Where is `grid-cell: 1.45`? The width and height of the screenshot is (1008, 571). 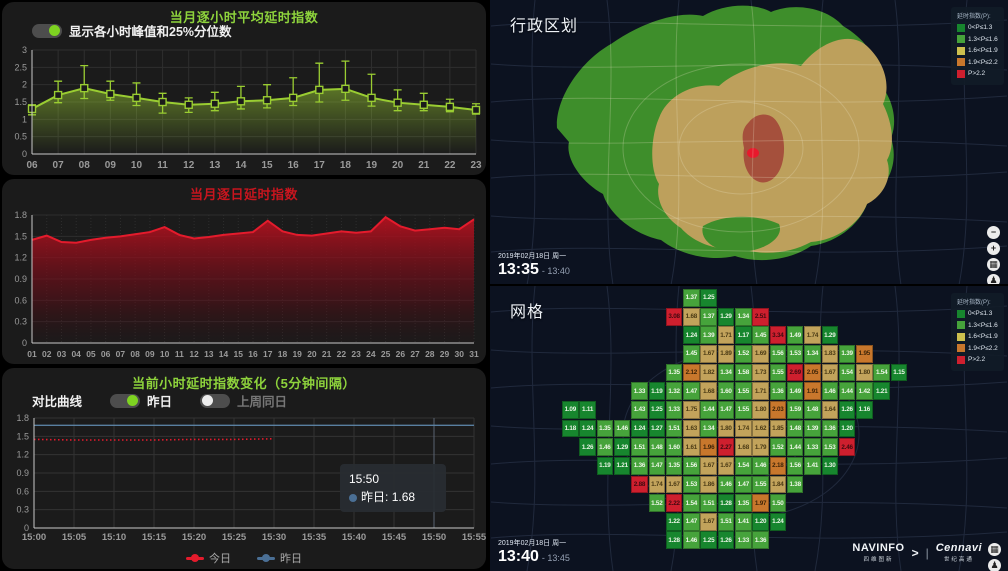
grid-cell: 1.45 is located at coordinates (691, 353).